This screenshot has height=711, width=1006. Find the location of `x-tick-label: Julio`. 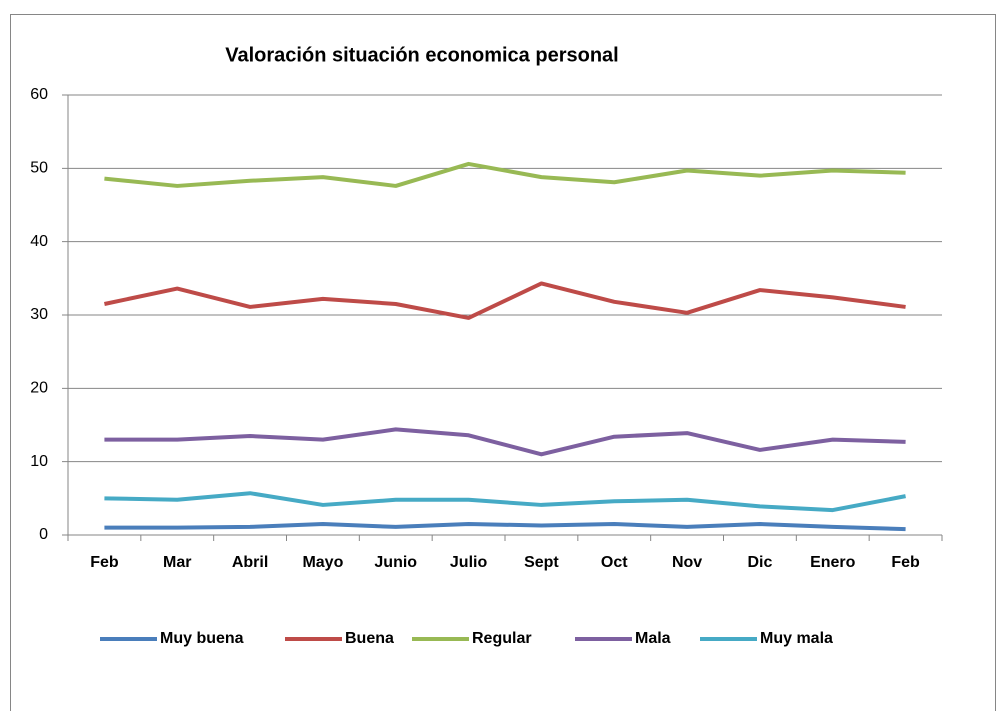

x-tick-label: Julio is located at coordinates (469, 562).